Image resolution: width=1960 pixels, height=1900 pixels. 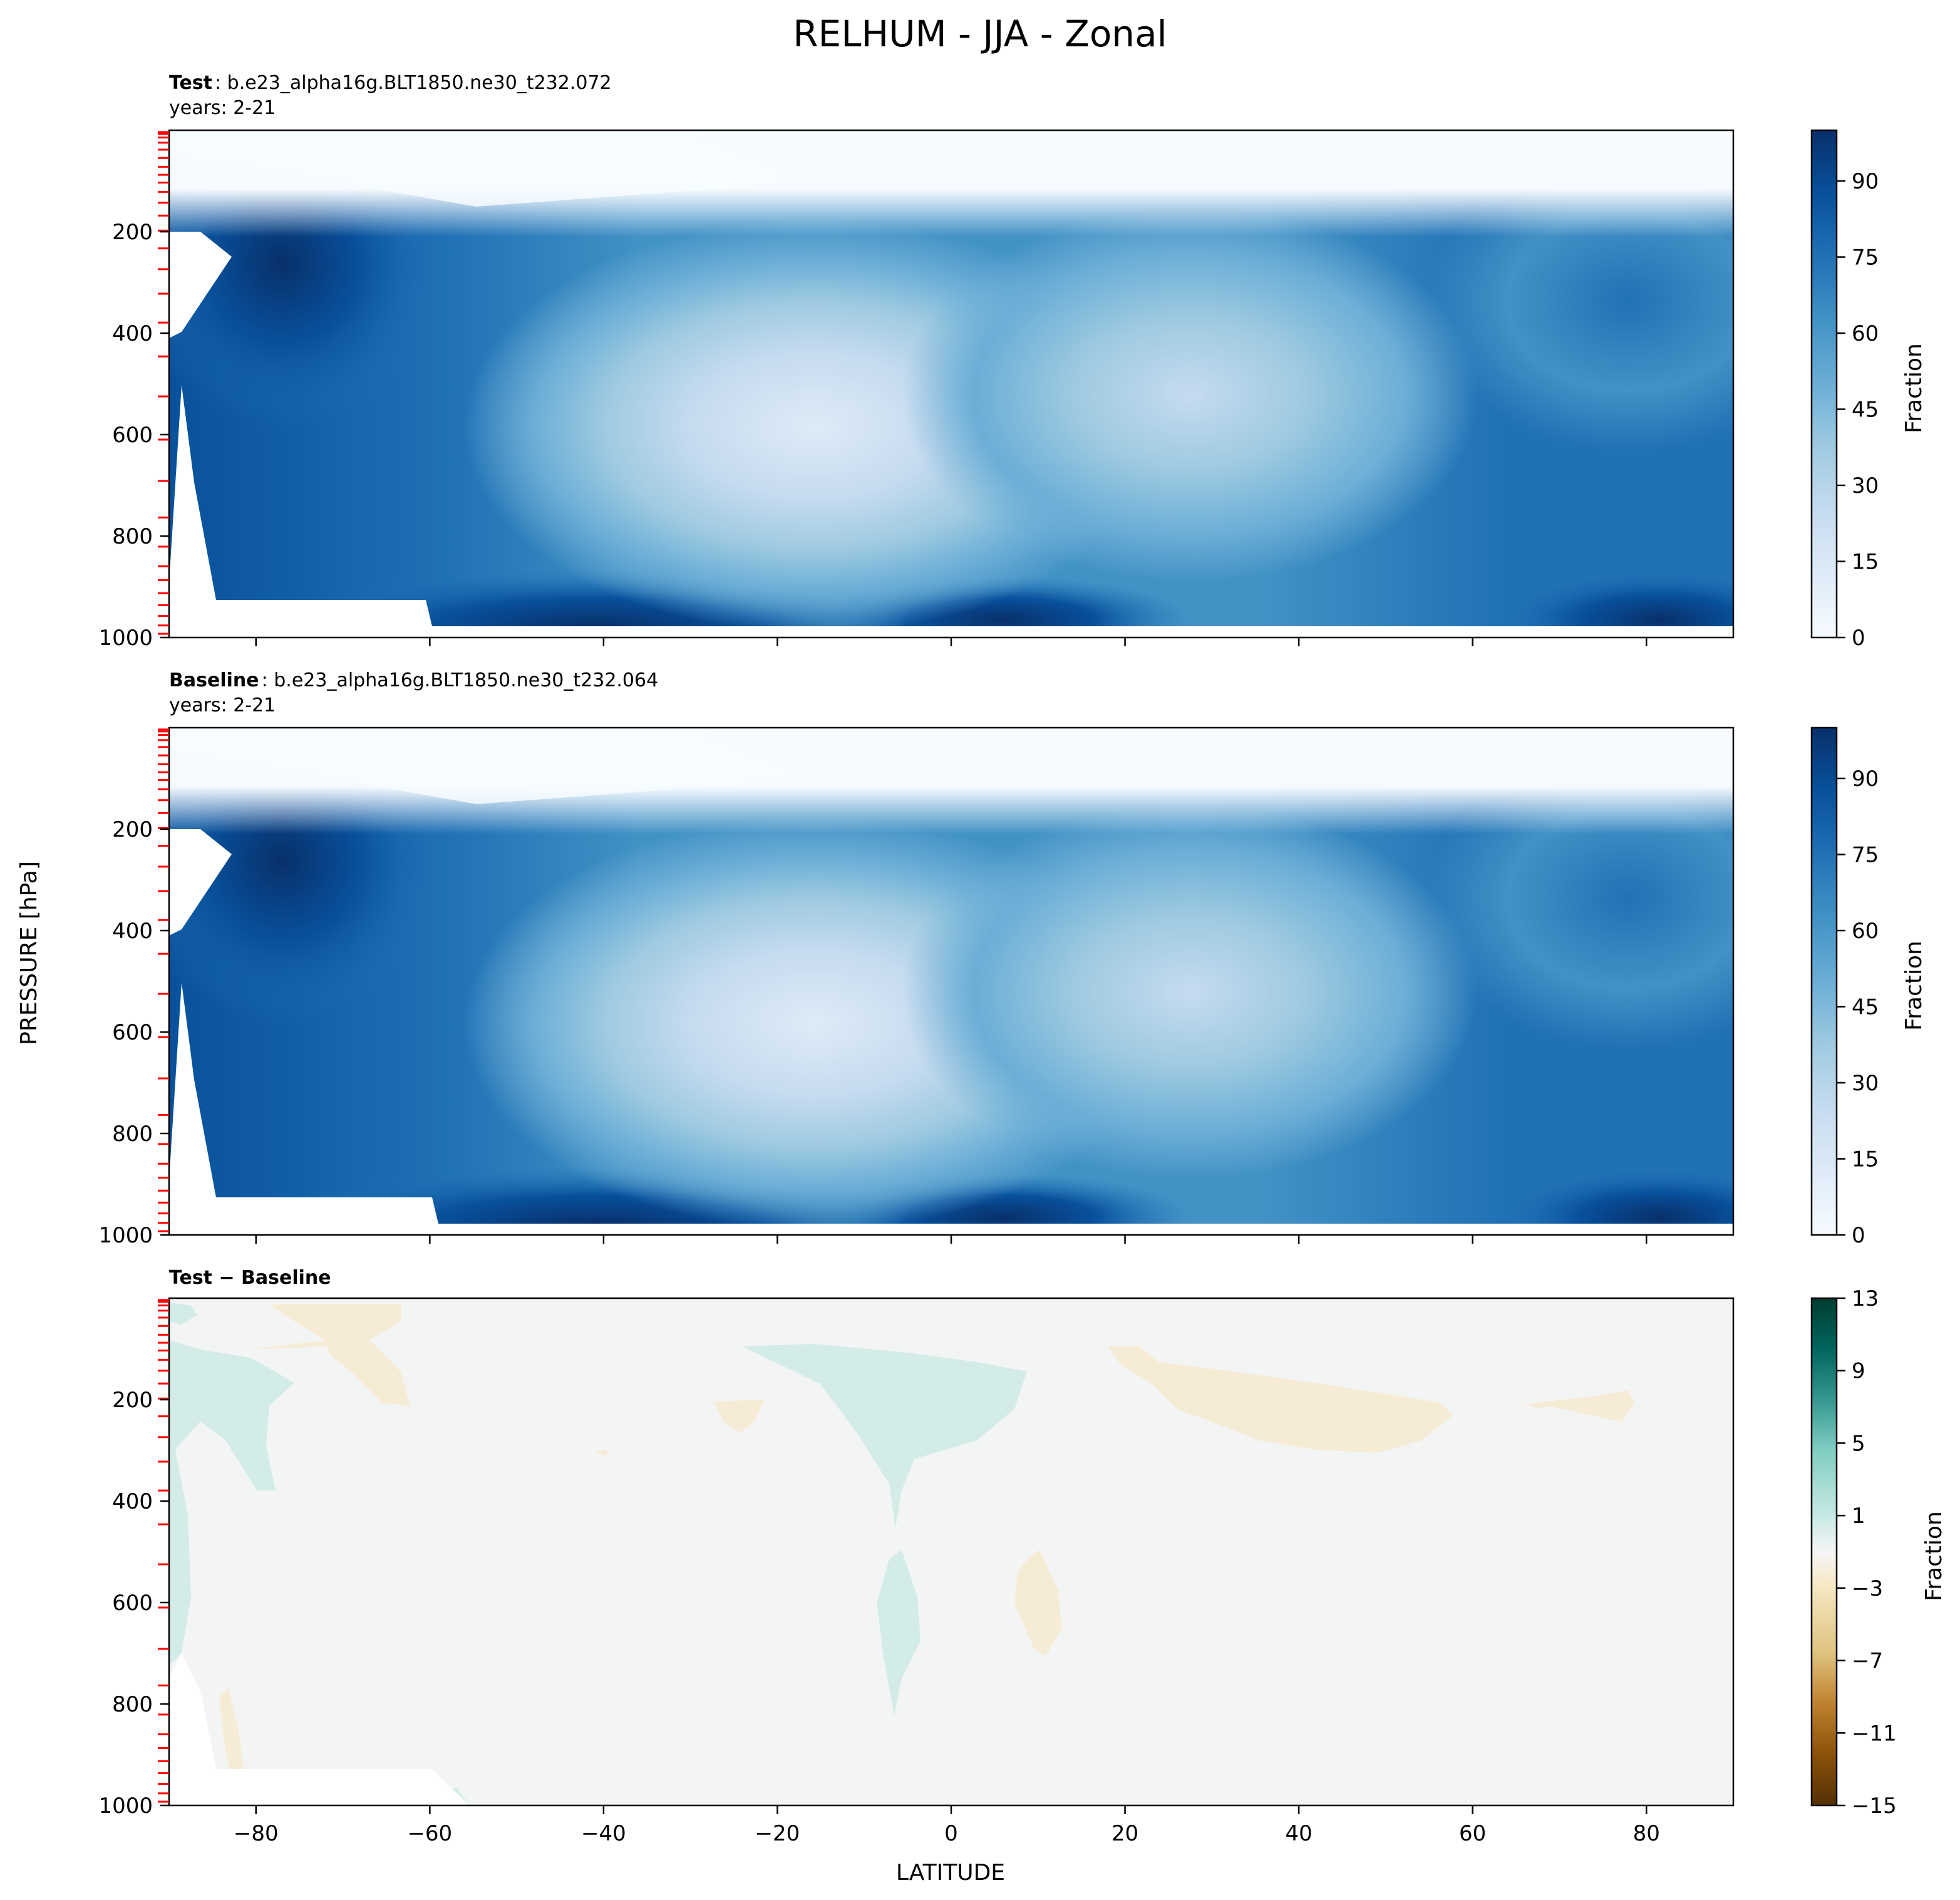 What do you see at coordinates (1646, 1833) in the screenshot?
I see `x-tick-label: 80` at bounding box center [1646, 1833].